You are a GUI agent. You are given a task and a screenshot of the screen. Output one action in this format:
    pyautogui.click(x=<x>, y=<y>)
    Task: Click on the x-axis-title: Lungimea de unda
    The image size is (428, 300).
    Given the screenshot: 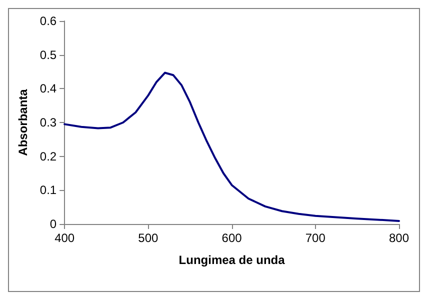 What is the action you would take?
    pyautogui.click(x=232, y=260)
    